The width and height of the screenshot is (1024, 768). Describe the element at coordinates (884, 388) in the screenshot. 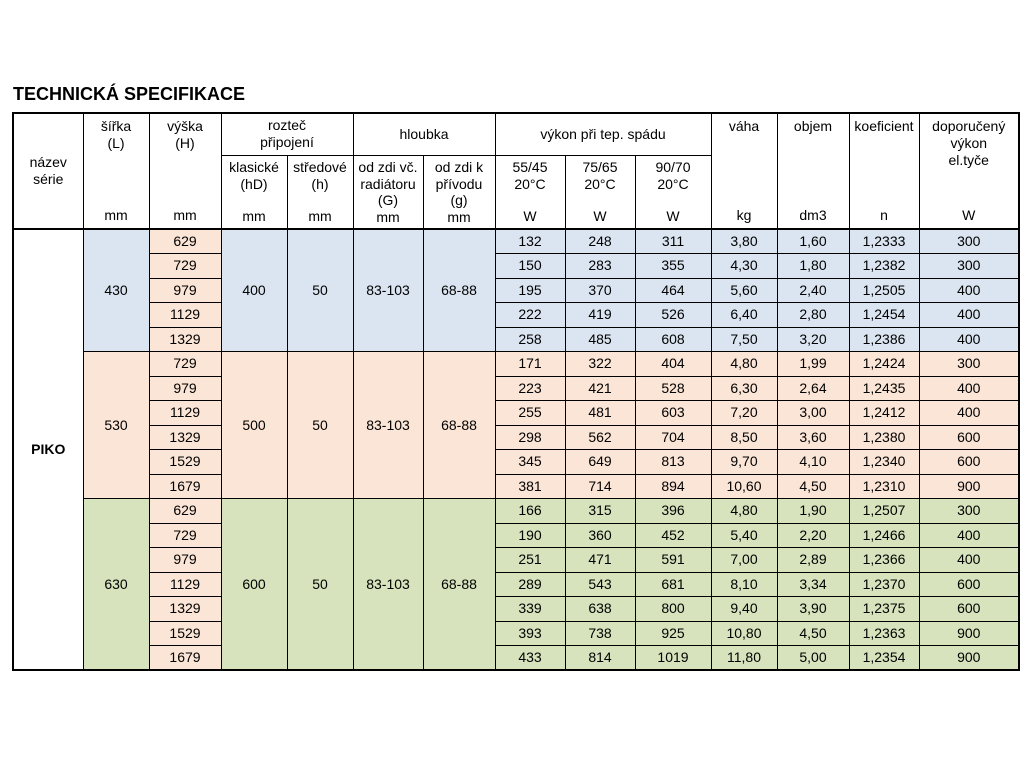

I see `koeficient-cell: 1,2435` at that location.